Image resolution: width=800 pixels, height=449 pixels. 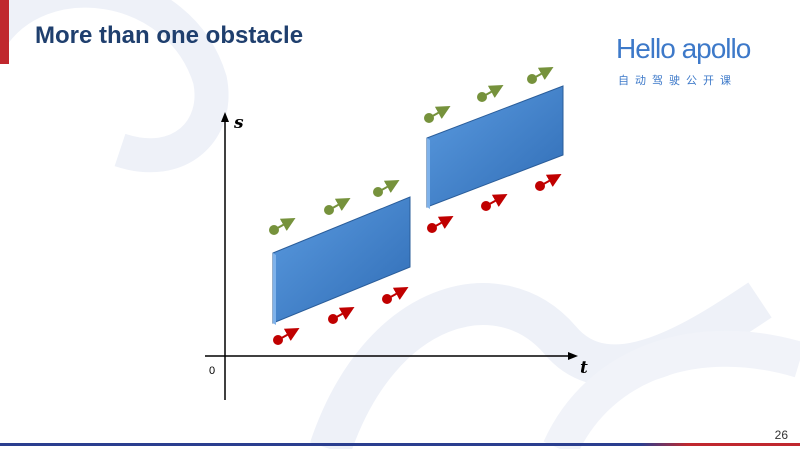 I want to click on logo: Hello apollo 自动驾驶公开课, so click(x=691, y=61).